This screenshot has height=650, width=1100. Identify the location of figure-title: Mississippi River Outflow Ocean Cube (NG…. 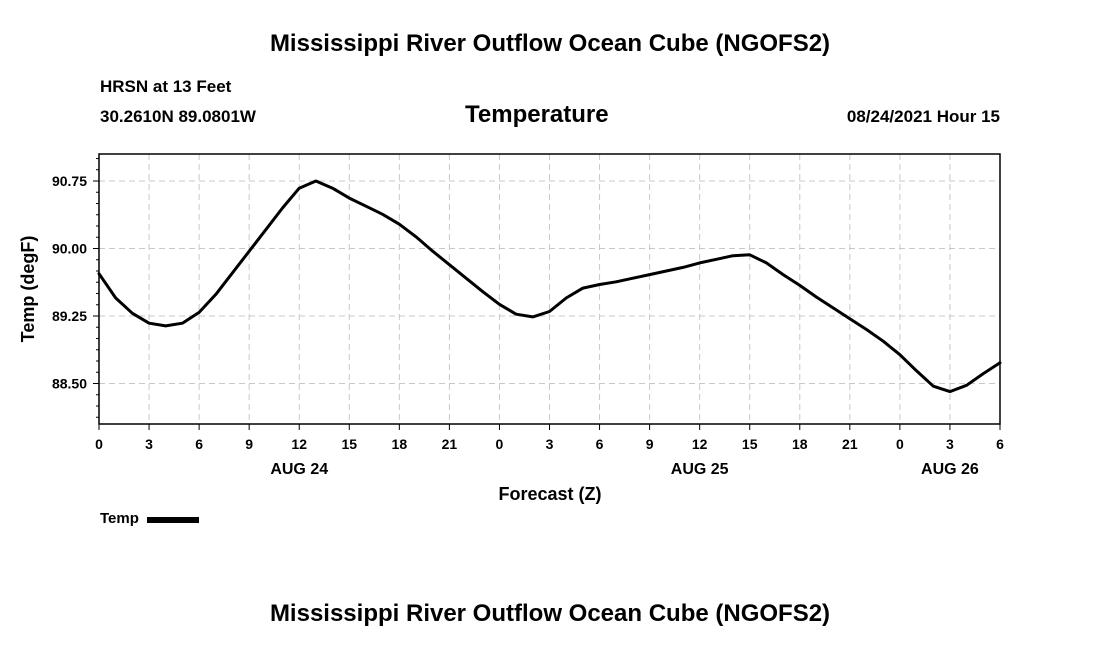
(550, 43).